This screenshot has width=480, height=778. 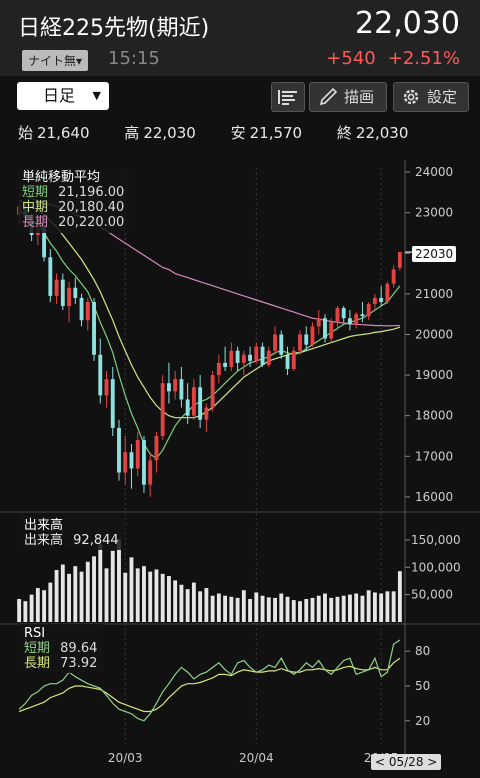 What do you see at coordinates (434, 497) in the screenshot?
I see `price-tick-label: 16000` at bounding box center [434, 497].